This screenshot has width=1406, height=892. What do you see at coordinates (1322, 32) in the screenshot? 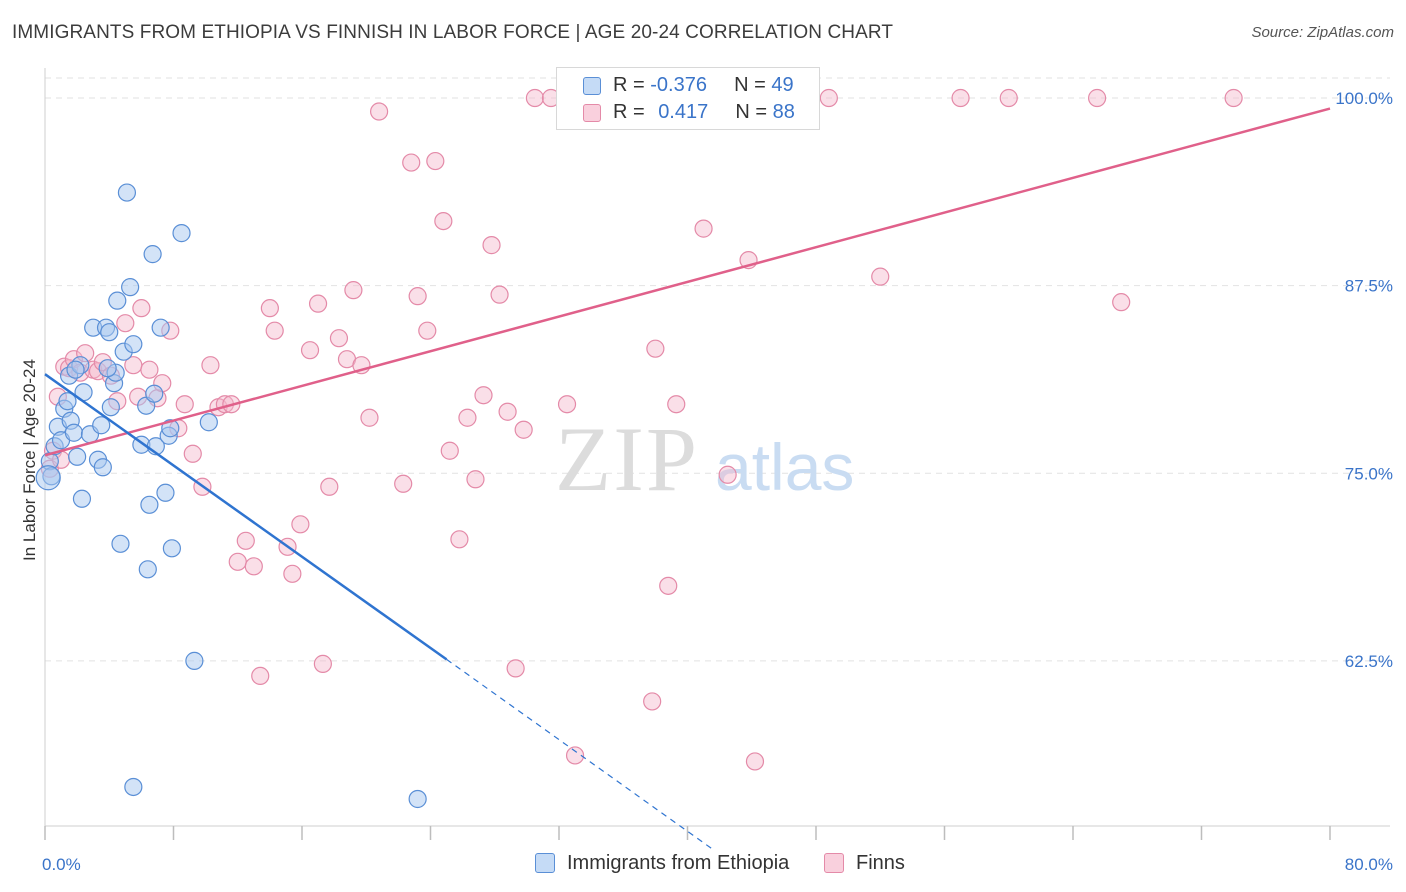
I see `source-label: Source: ZipAtlas.com` at bounding box center [1322, 32].